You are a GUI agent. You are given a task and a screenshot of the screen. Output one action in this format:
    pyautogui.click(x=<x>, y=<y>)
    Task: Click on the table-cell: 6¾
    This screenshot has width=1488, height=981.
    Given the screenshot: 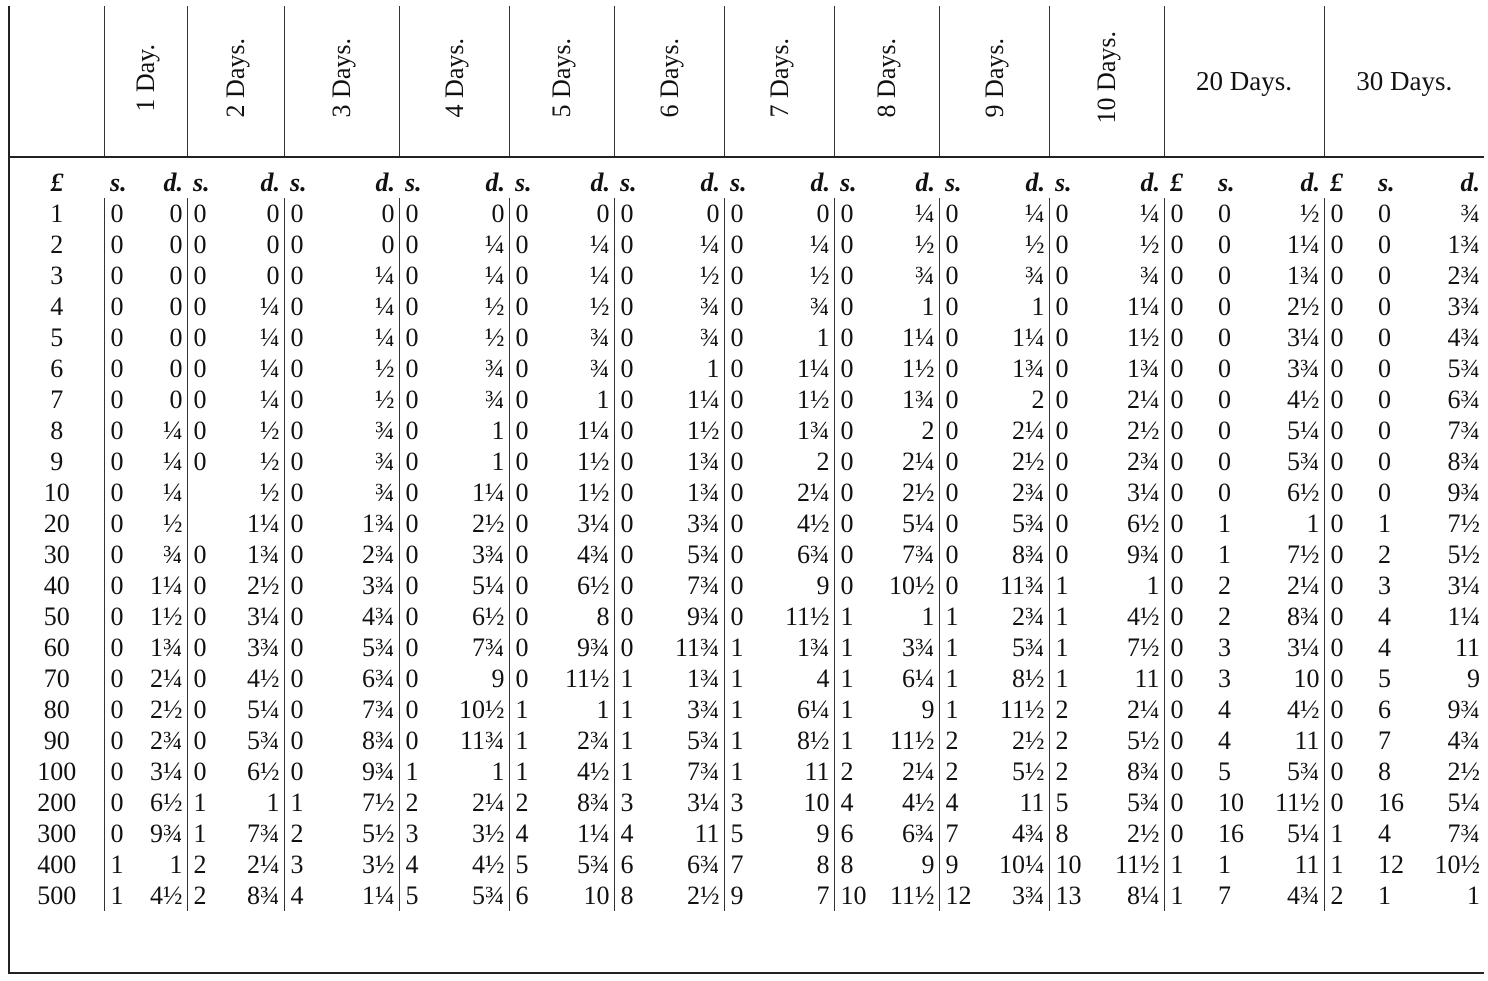 What is the action you would take?
    pyautogui.click(x=918, y=833)
    